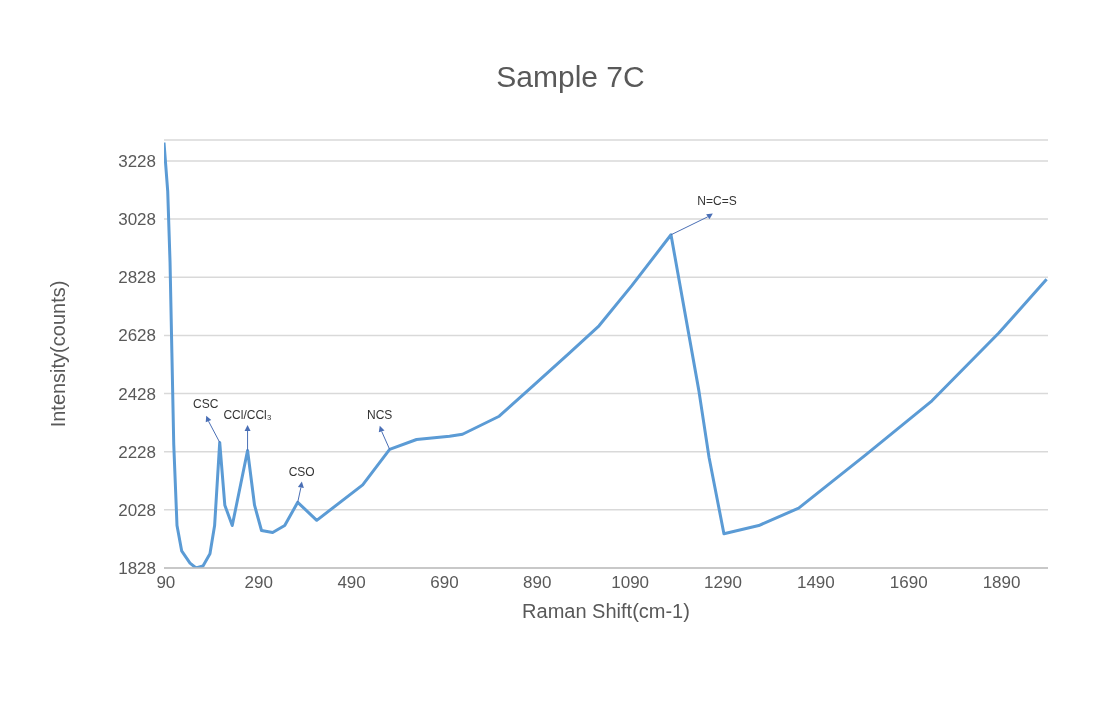 The height and width of the screenshot is (704, 1101). I want to click on y-tick-label: 1828, so click(137, 569).